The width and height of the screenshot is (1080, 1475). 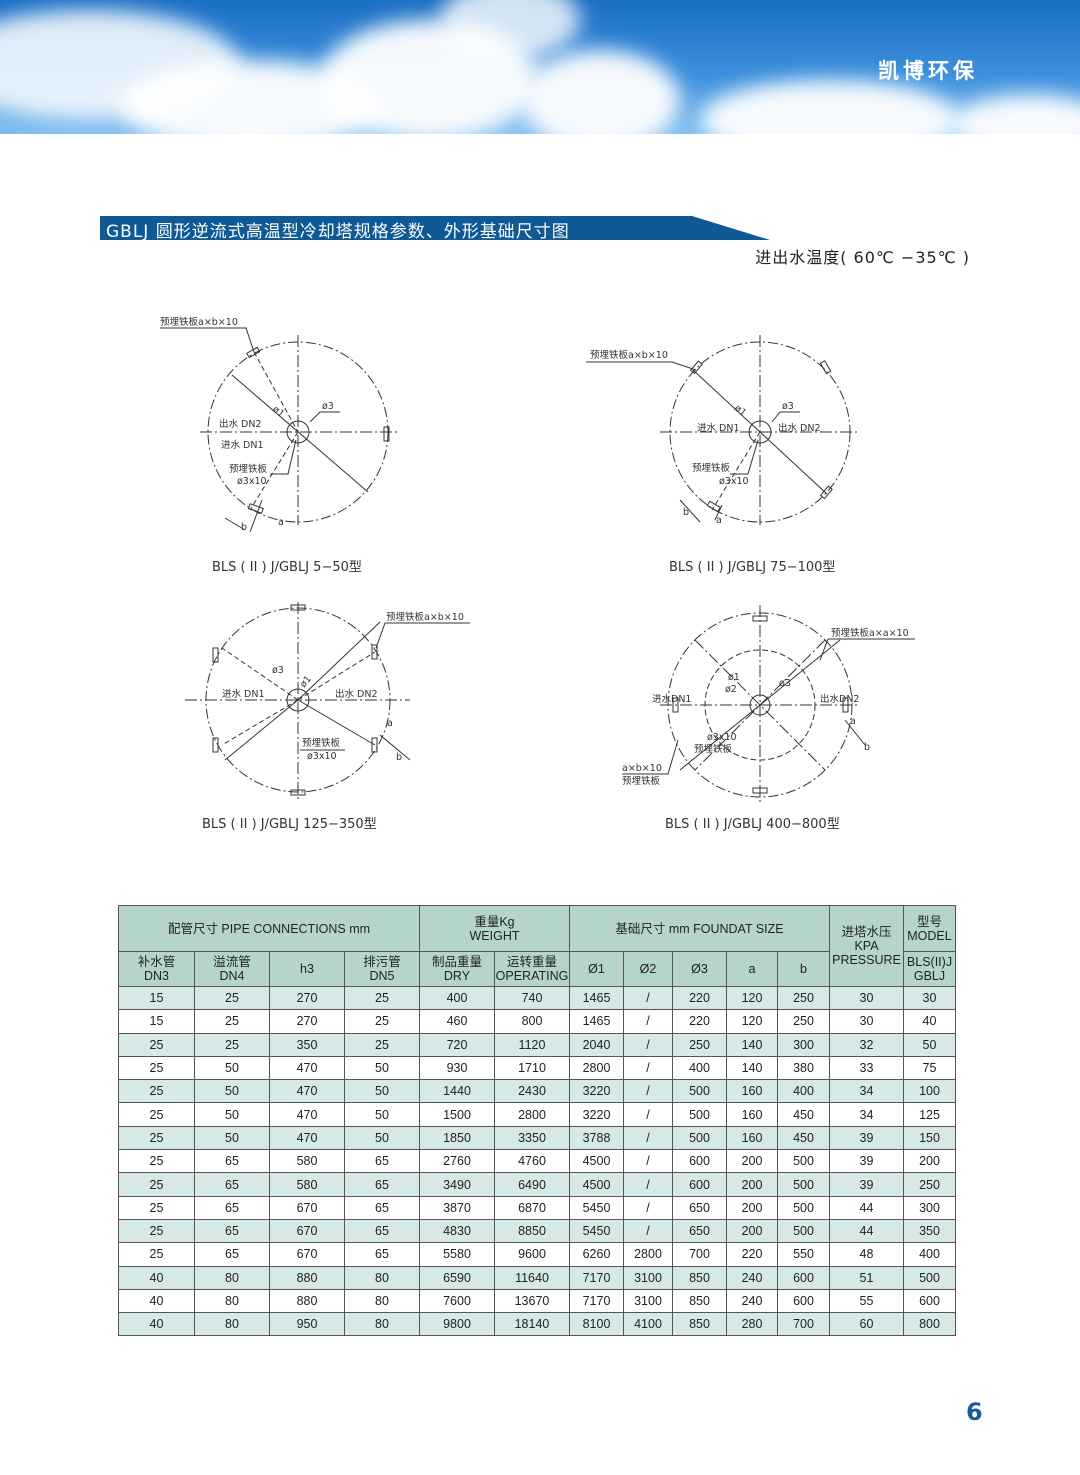 I want to click on column-header: Ø1, so click(x=596, y=969).